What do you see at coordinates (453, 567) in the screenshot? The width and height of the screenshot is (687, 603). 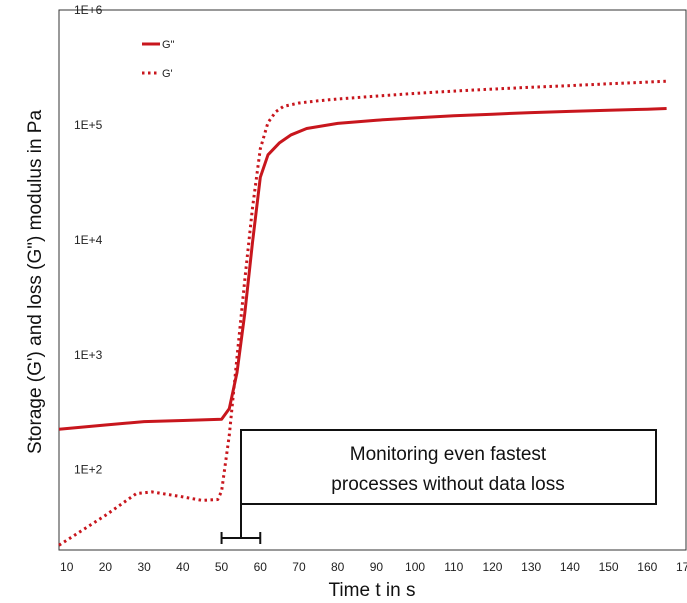 I see `x-tick-label: 110` at bounding box center [453, 567].